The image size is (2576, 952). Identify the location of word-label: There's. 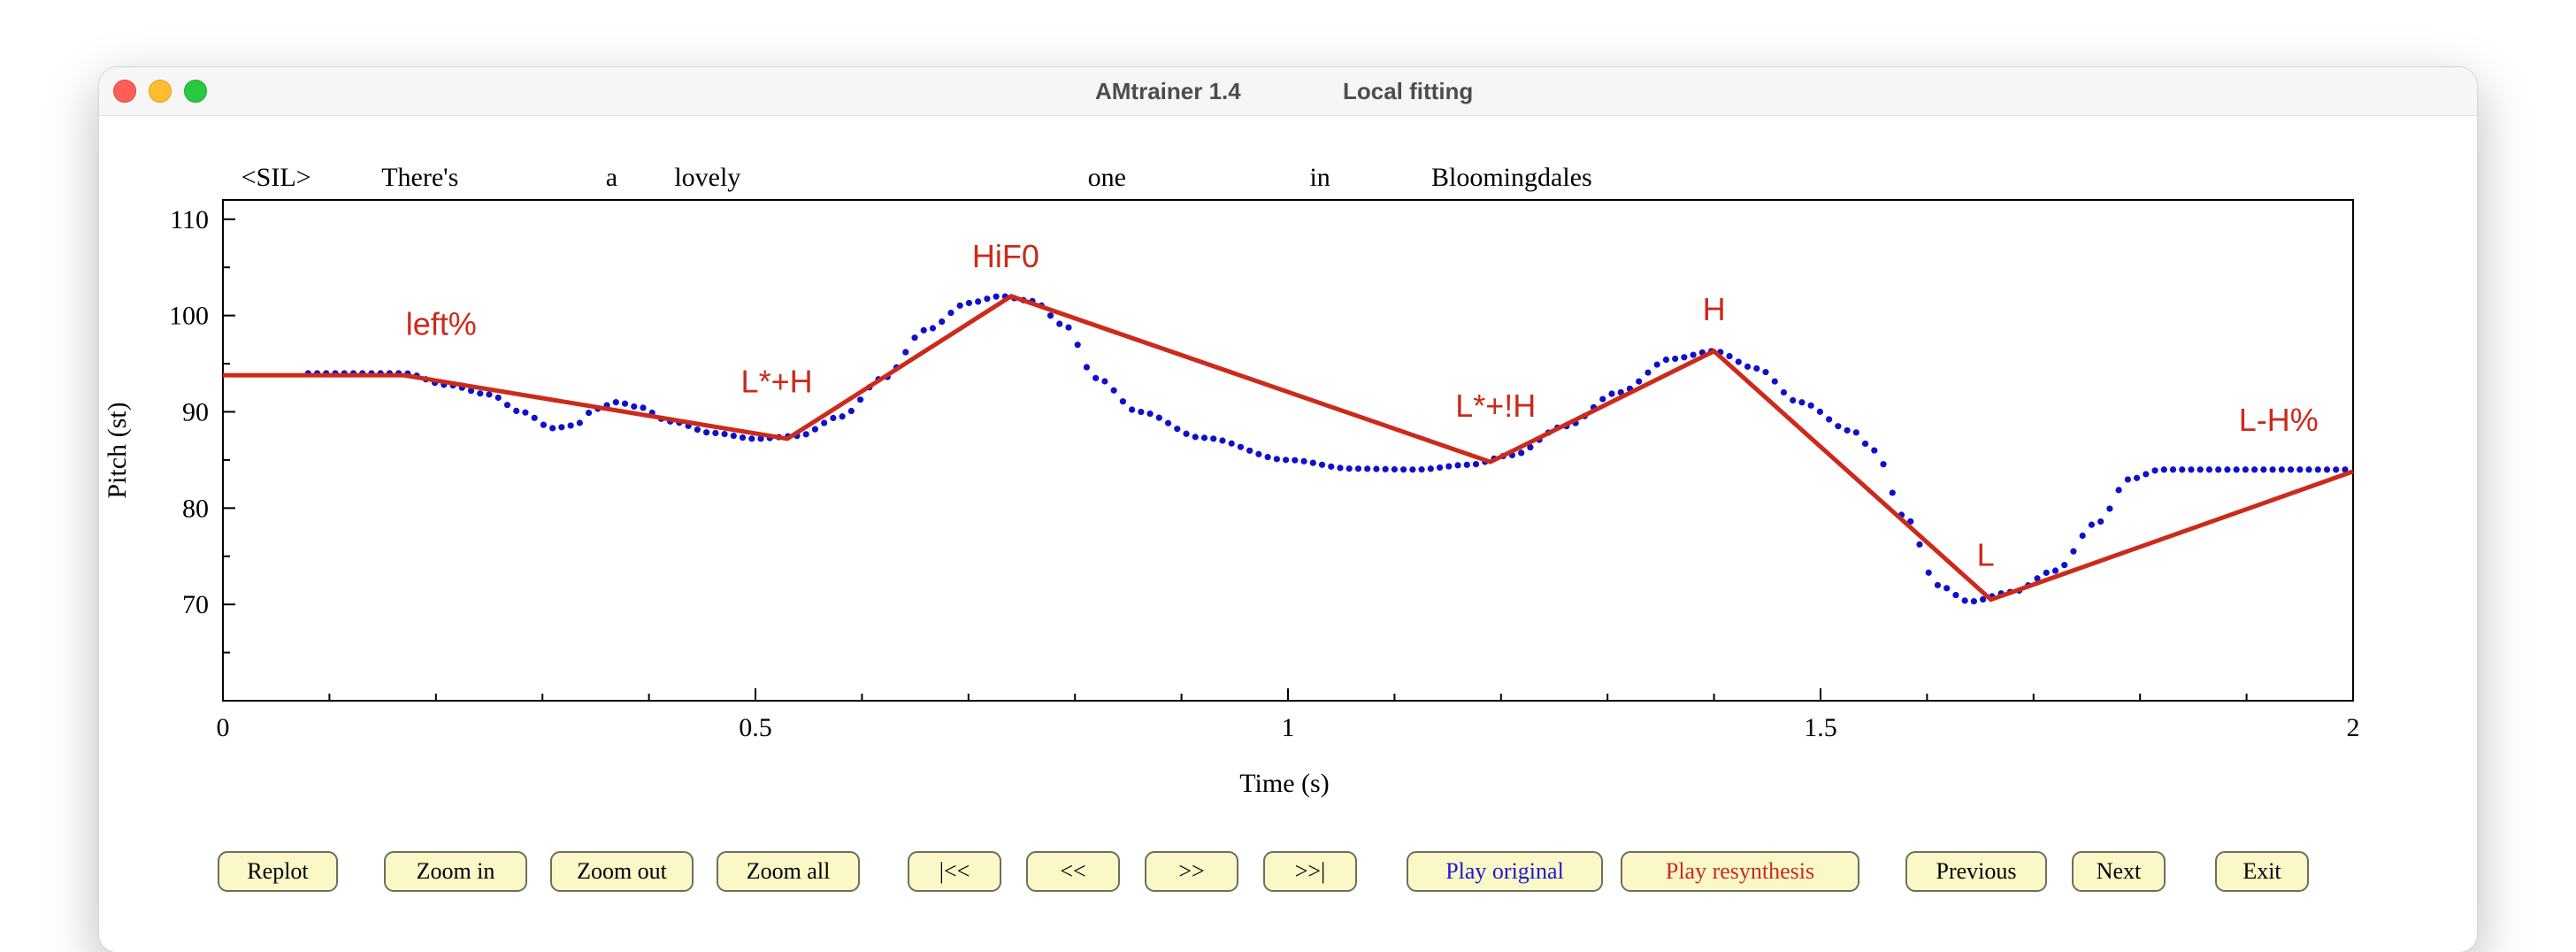
(419, 177).